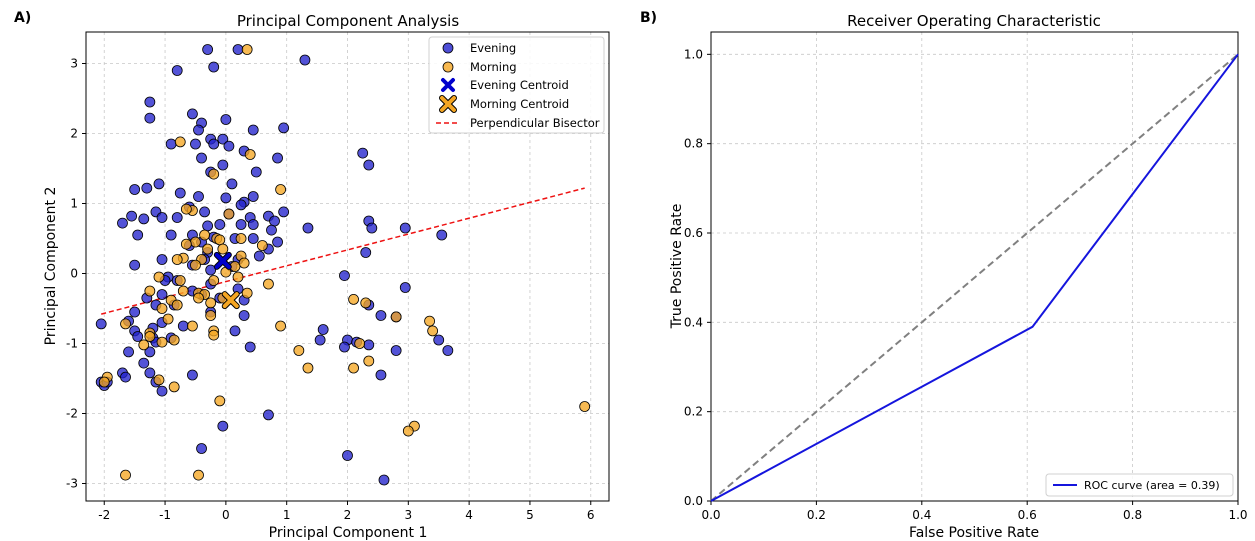  What do you see at coordinates (22, 18) in the screenshot?
I see `panel-a-letter: A)` at bounding box center [22, 18].